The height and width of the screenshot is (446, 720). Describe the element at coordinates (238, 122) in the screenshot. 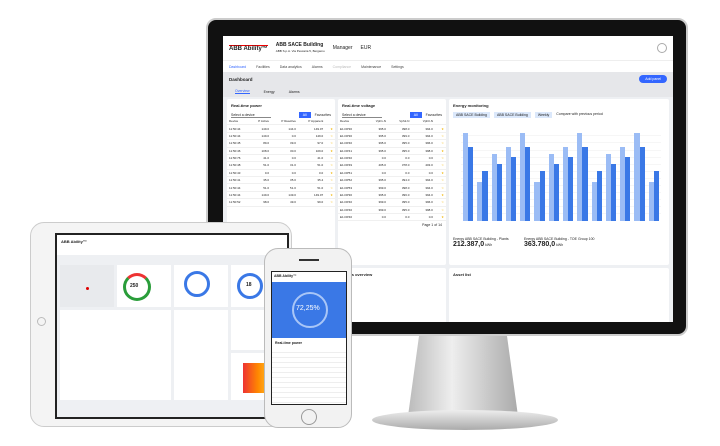

I see `column-header: Device` at that location.